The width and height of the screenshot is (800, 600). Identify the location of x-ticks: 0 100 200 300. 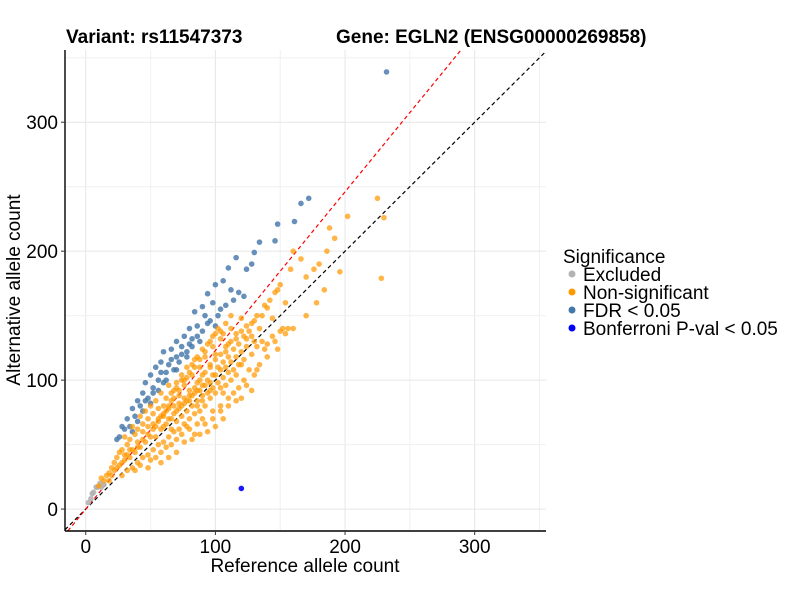
(285, 544).